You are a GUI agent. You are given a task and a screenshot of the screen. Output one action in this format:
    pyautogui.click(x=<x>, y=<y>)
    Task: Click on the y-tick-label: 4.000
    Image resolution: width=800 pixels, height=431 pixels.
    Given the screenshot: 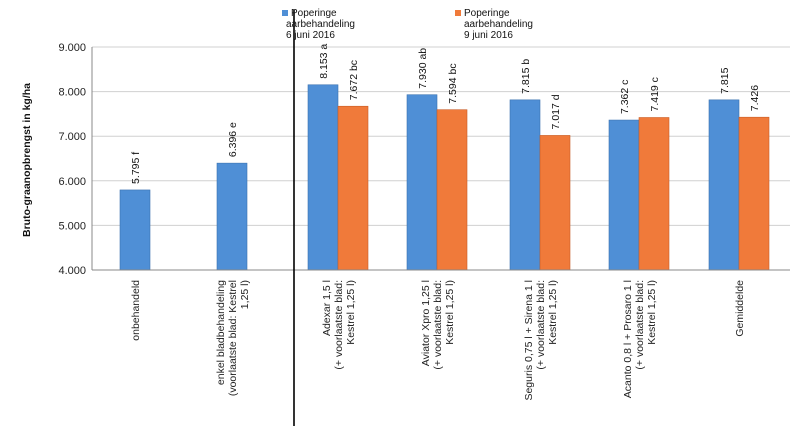 What is the action you would take?
    pyautogui.click(x=72, y=271)
    